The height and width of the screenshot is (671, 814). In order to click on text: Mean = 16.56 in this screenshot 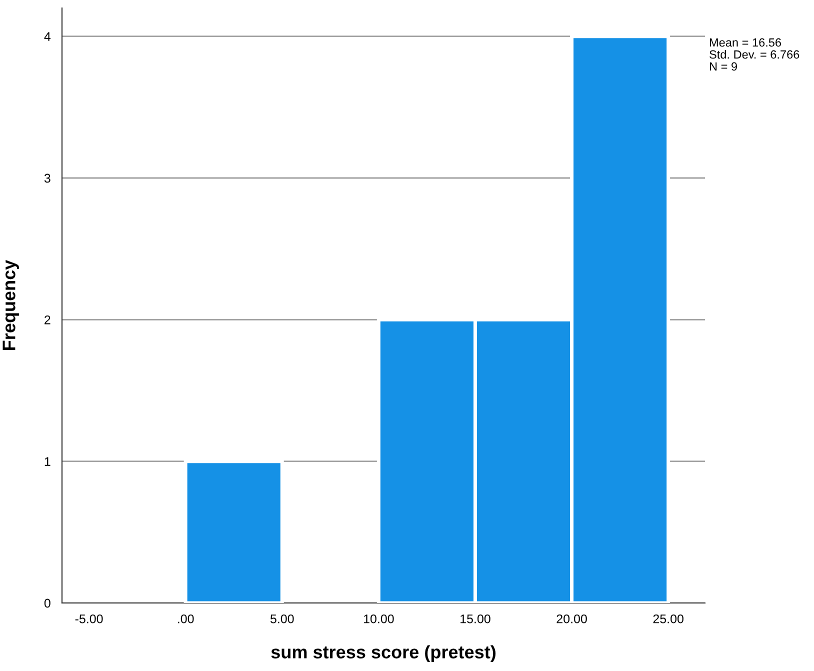, I will do `click(746, 42)`.